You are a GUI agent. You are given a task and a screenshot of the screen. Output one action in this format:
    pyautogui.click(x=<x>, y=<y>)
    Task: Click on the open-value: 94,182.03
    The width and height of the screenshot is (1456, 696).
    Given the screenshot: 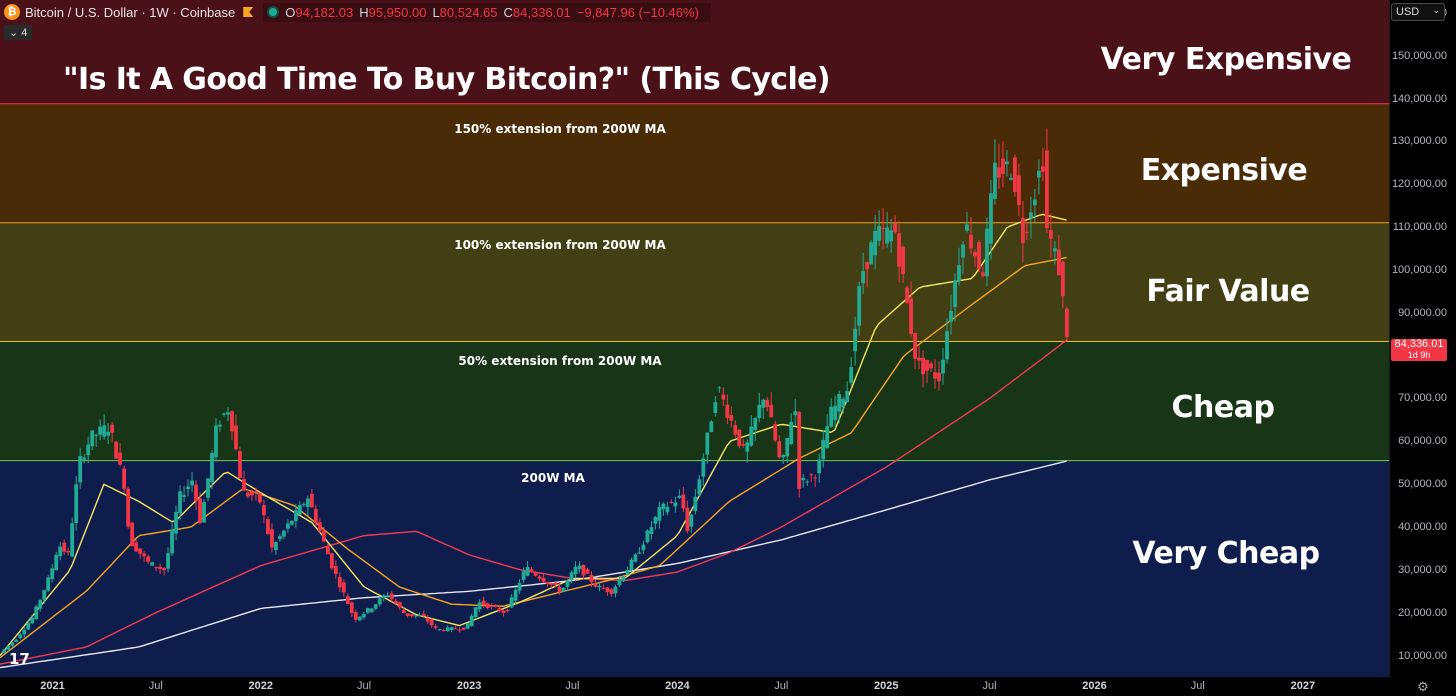 What is the action you would take?
    pyautogui.click(x=324, y=12)
    